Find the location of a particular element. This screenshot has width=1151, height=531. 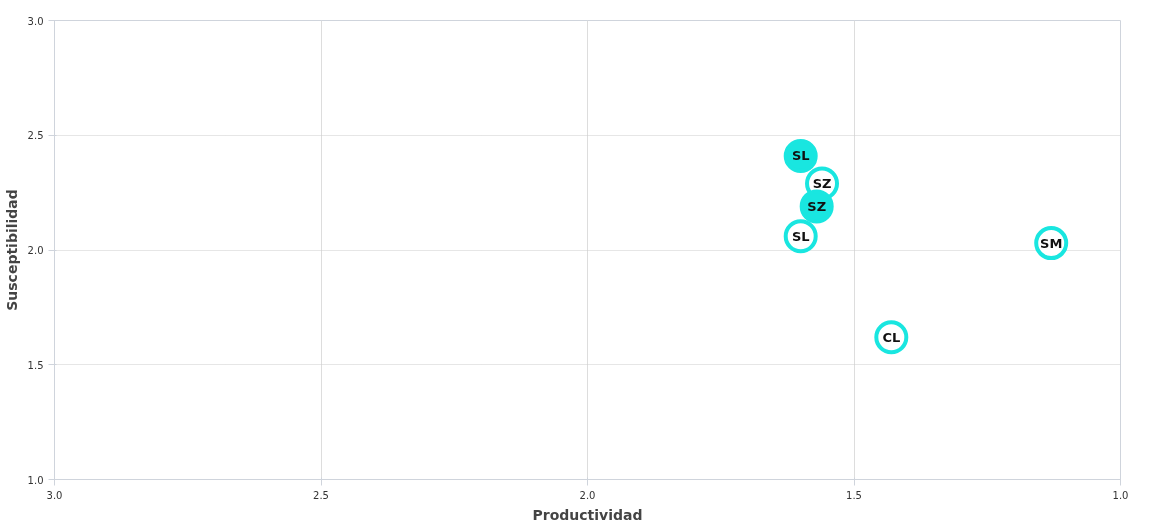

x-tick-label: 1.5 is located at coordinates (854, 495).